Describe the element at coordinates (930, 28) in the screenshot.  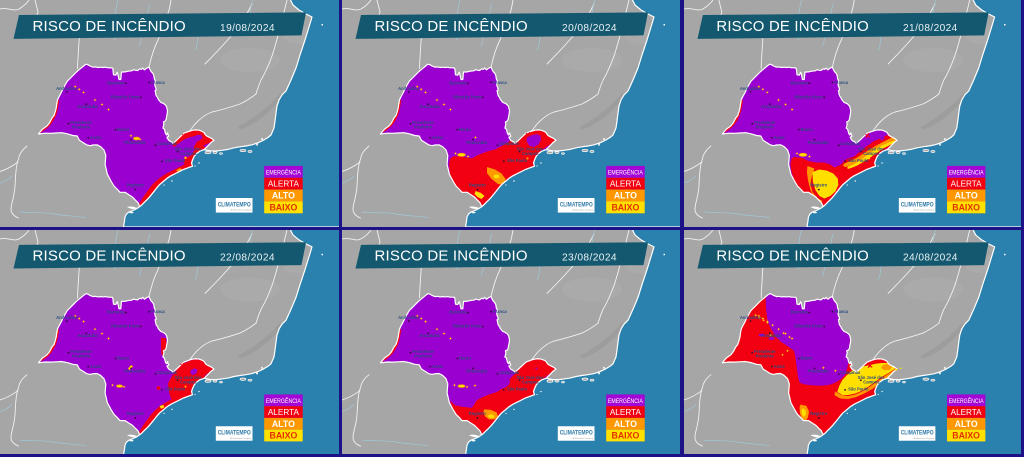
I see `svg-text: 21/08/2024` at that location.